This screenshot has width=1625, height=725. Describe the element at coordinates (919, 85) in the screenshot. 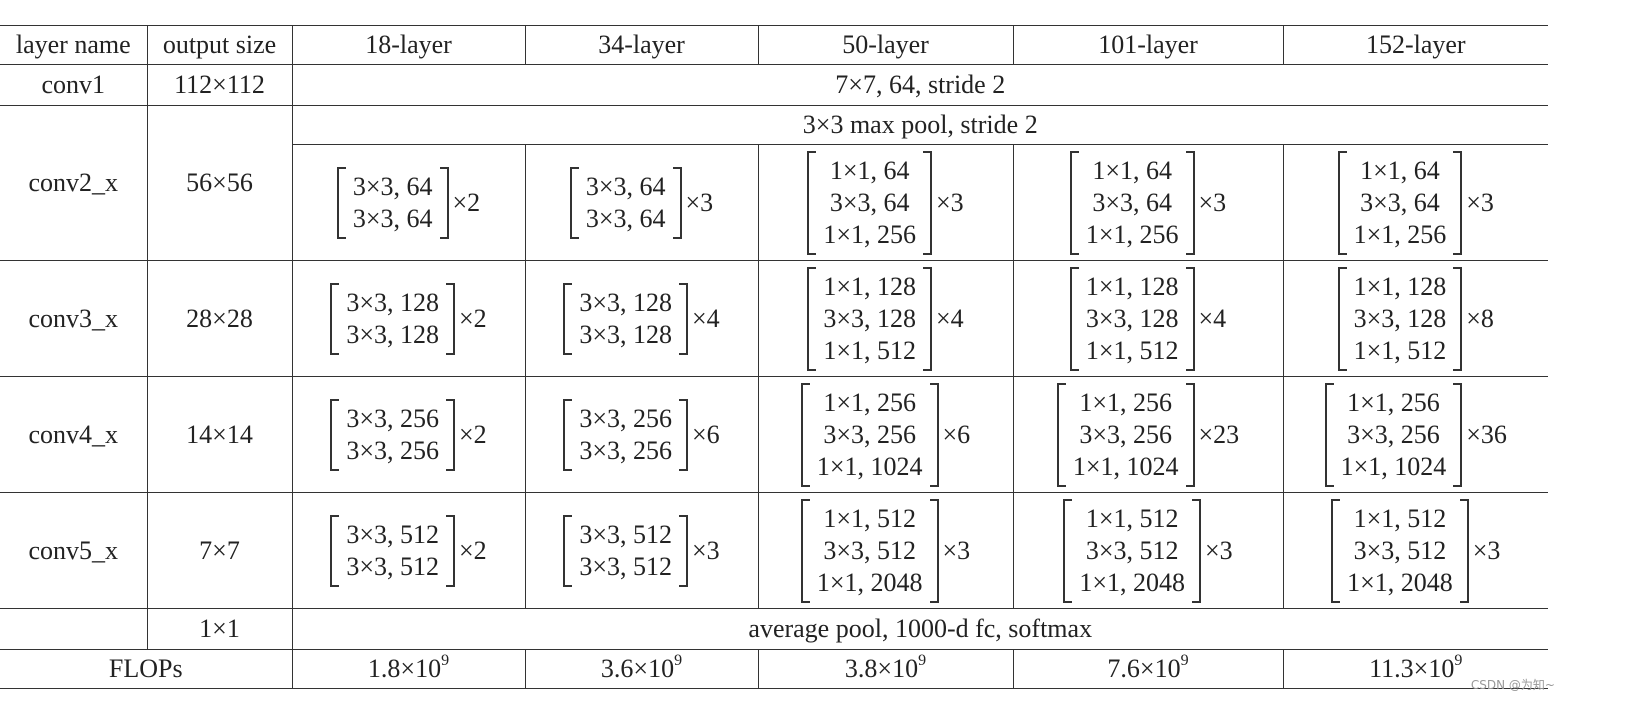

I see `conv1-spec: 7×7, 64, stride 2` at that location.